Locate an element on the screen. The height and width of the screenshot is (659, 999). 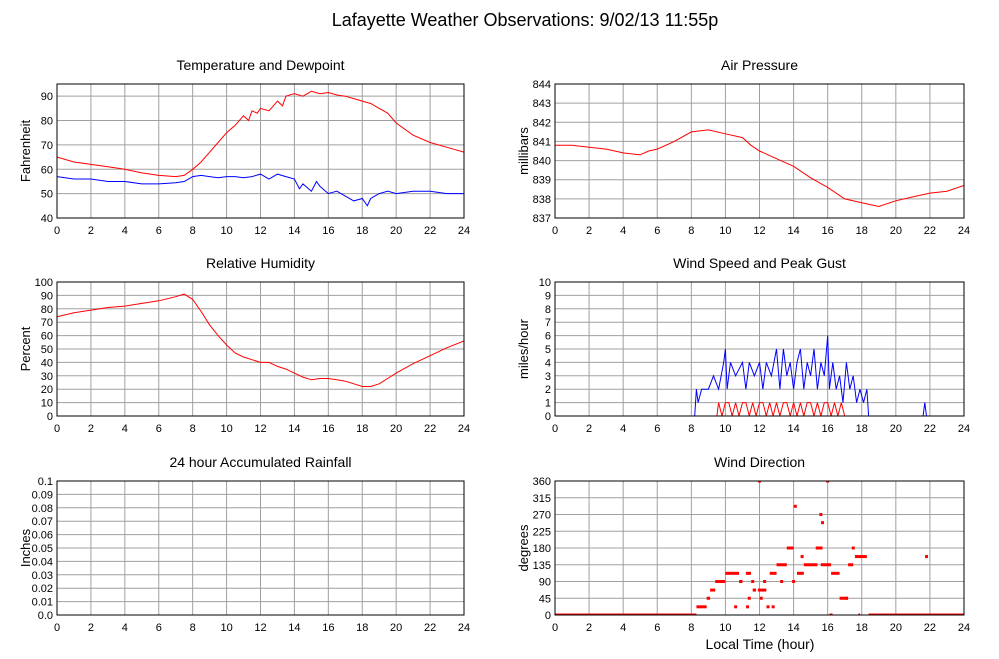
y-tick-label: 842 is located at coordinates (542, 123).